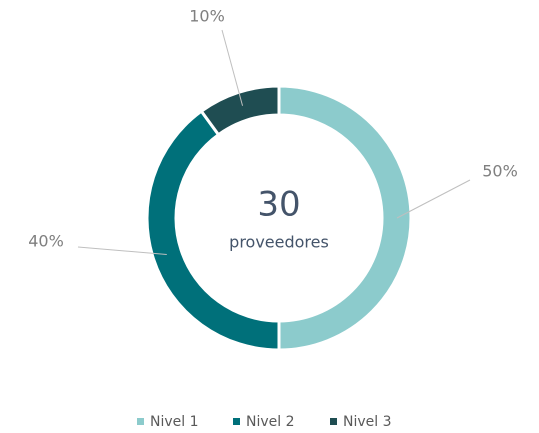 The width and height of the screenshot is (539, 433). Describe the element at coordinates (279, 242) in the screenshot. I see `center-label: proveedores` at that location.